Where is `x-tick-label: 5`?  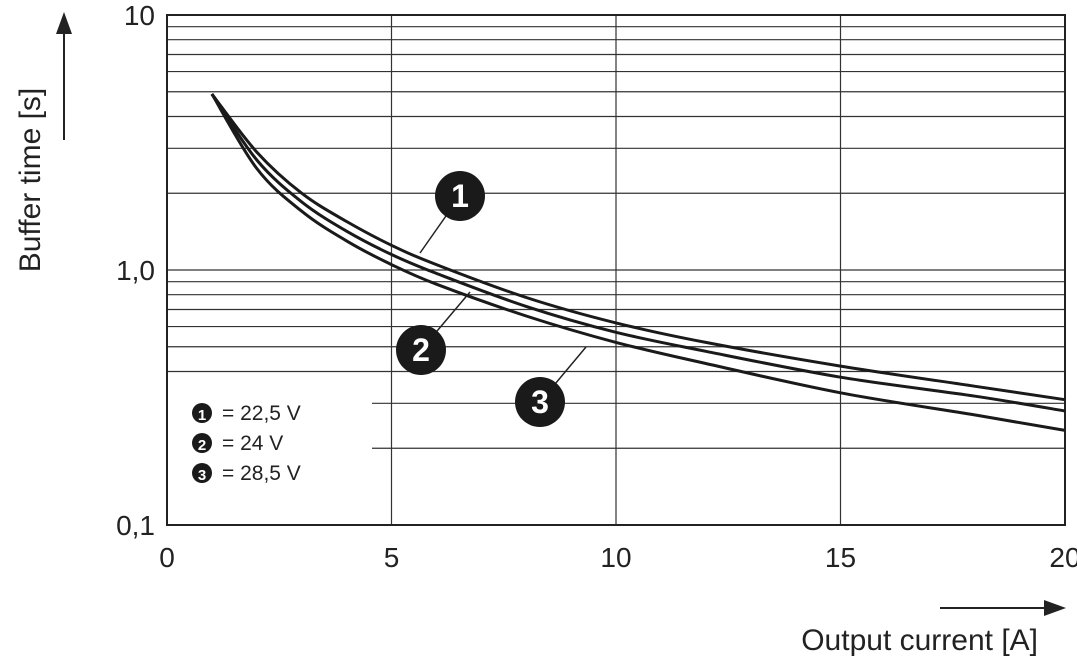
x-tick-label: 5 is located at coordinates (392, 557).